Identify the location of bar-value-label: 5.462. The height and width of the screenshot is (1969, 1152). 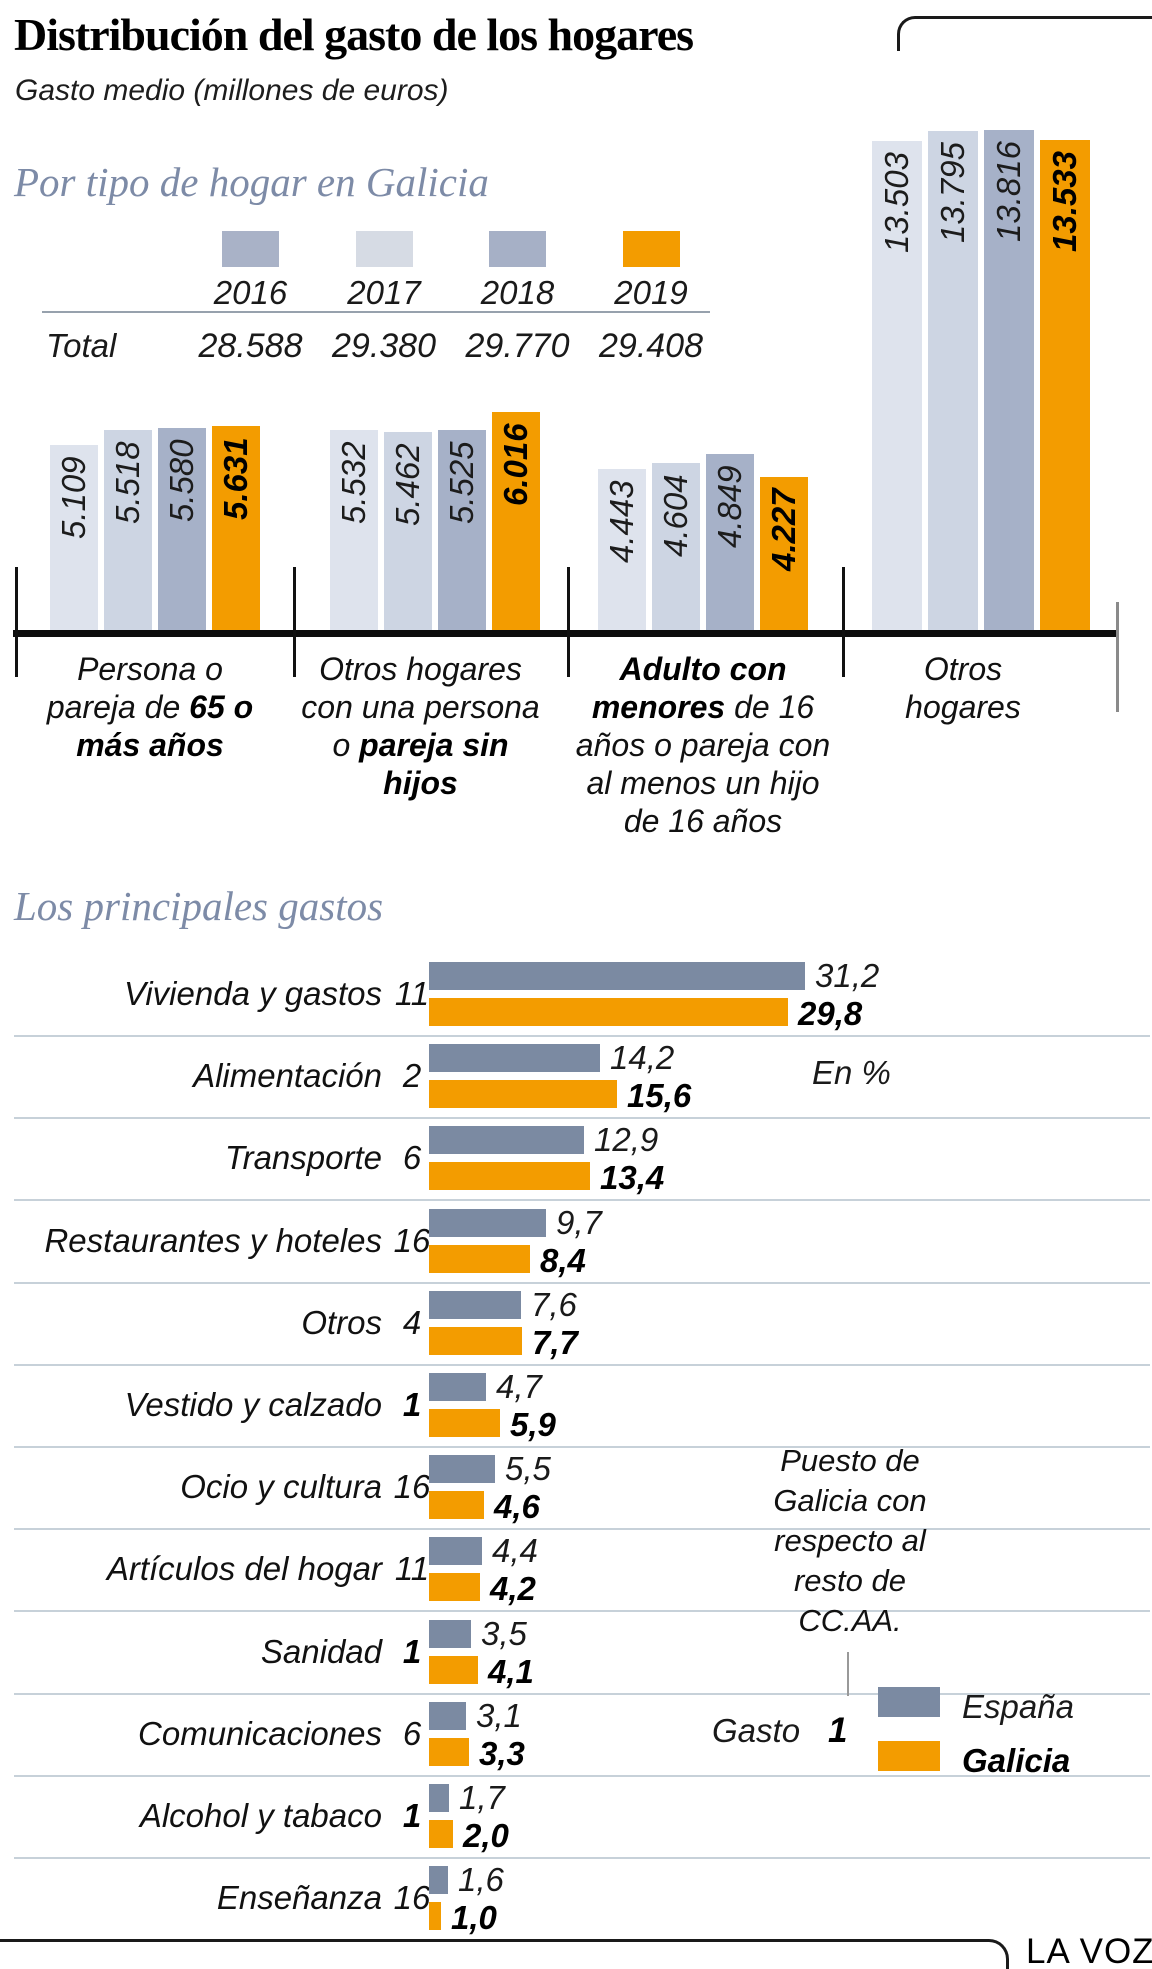
(407, 484).